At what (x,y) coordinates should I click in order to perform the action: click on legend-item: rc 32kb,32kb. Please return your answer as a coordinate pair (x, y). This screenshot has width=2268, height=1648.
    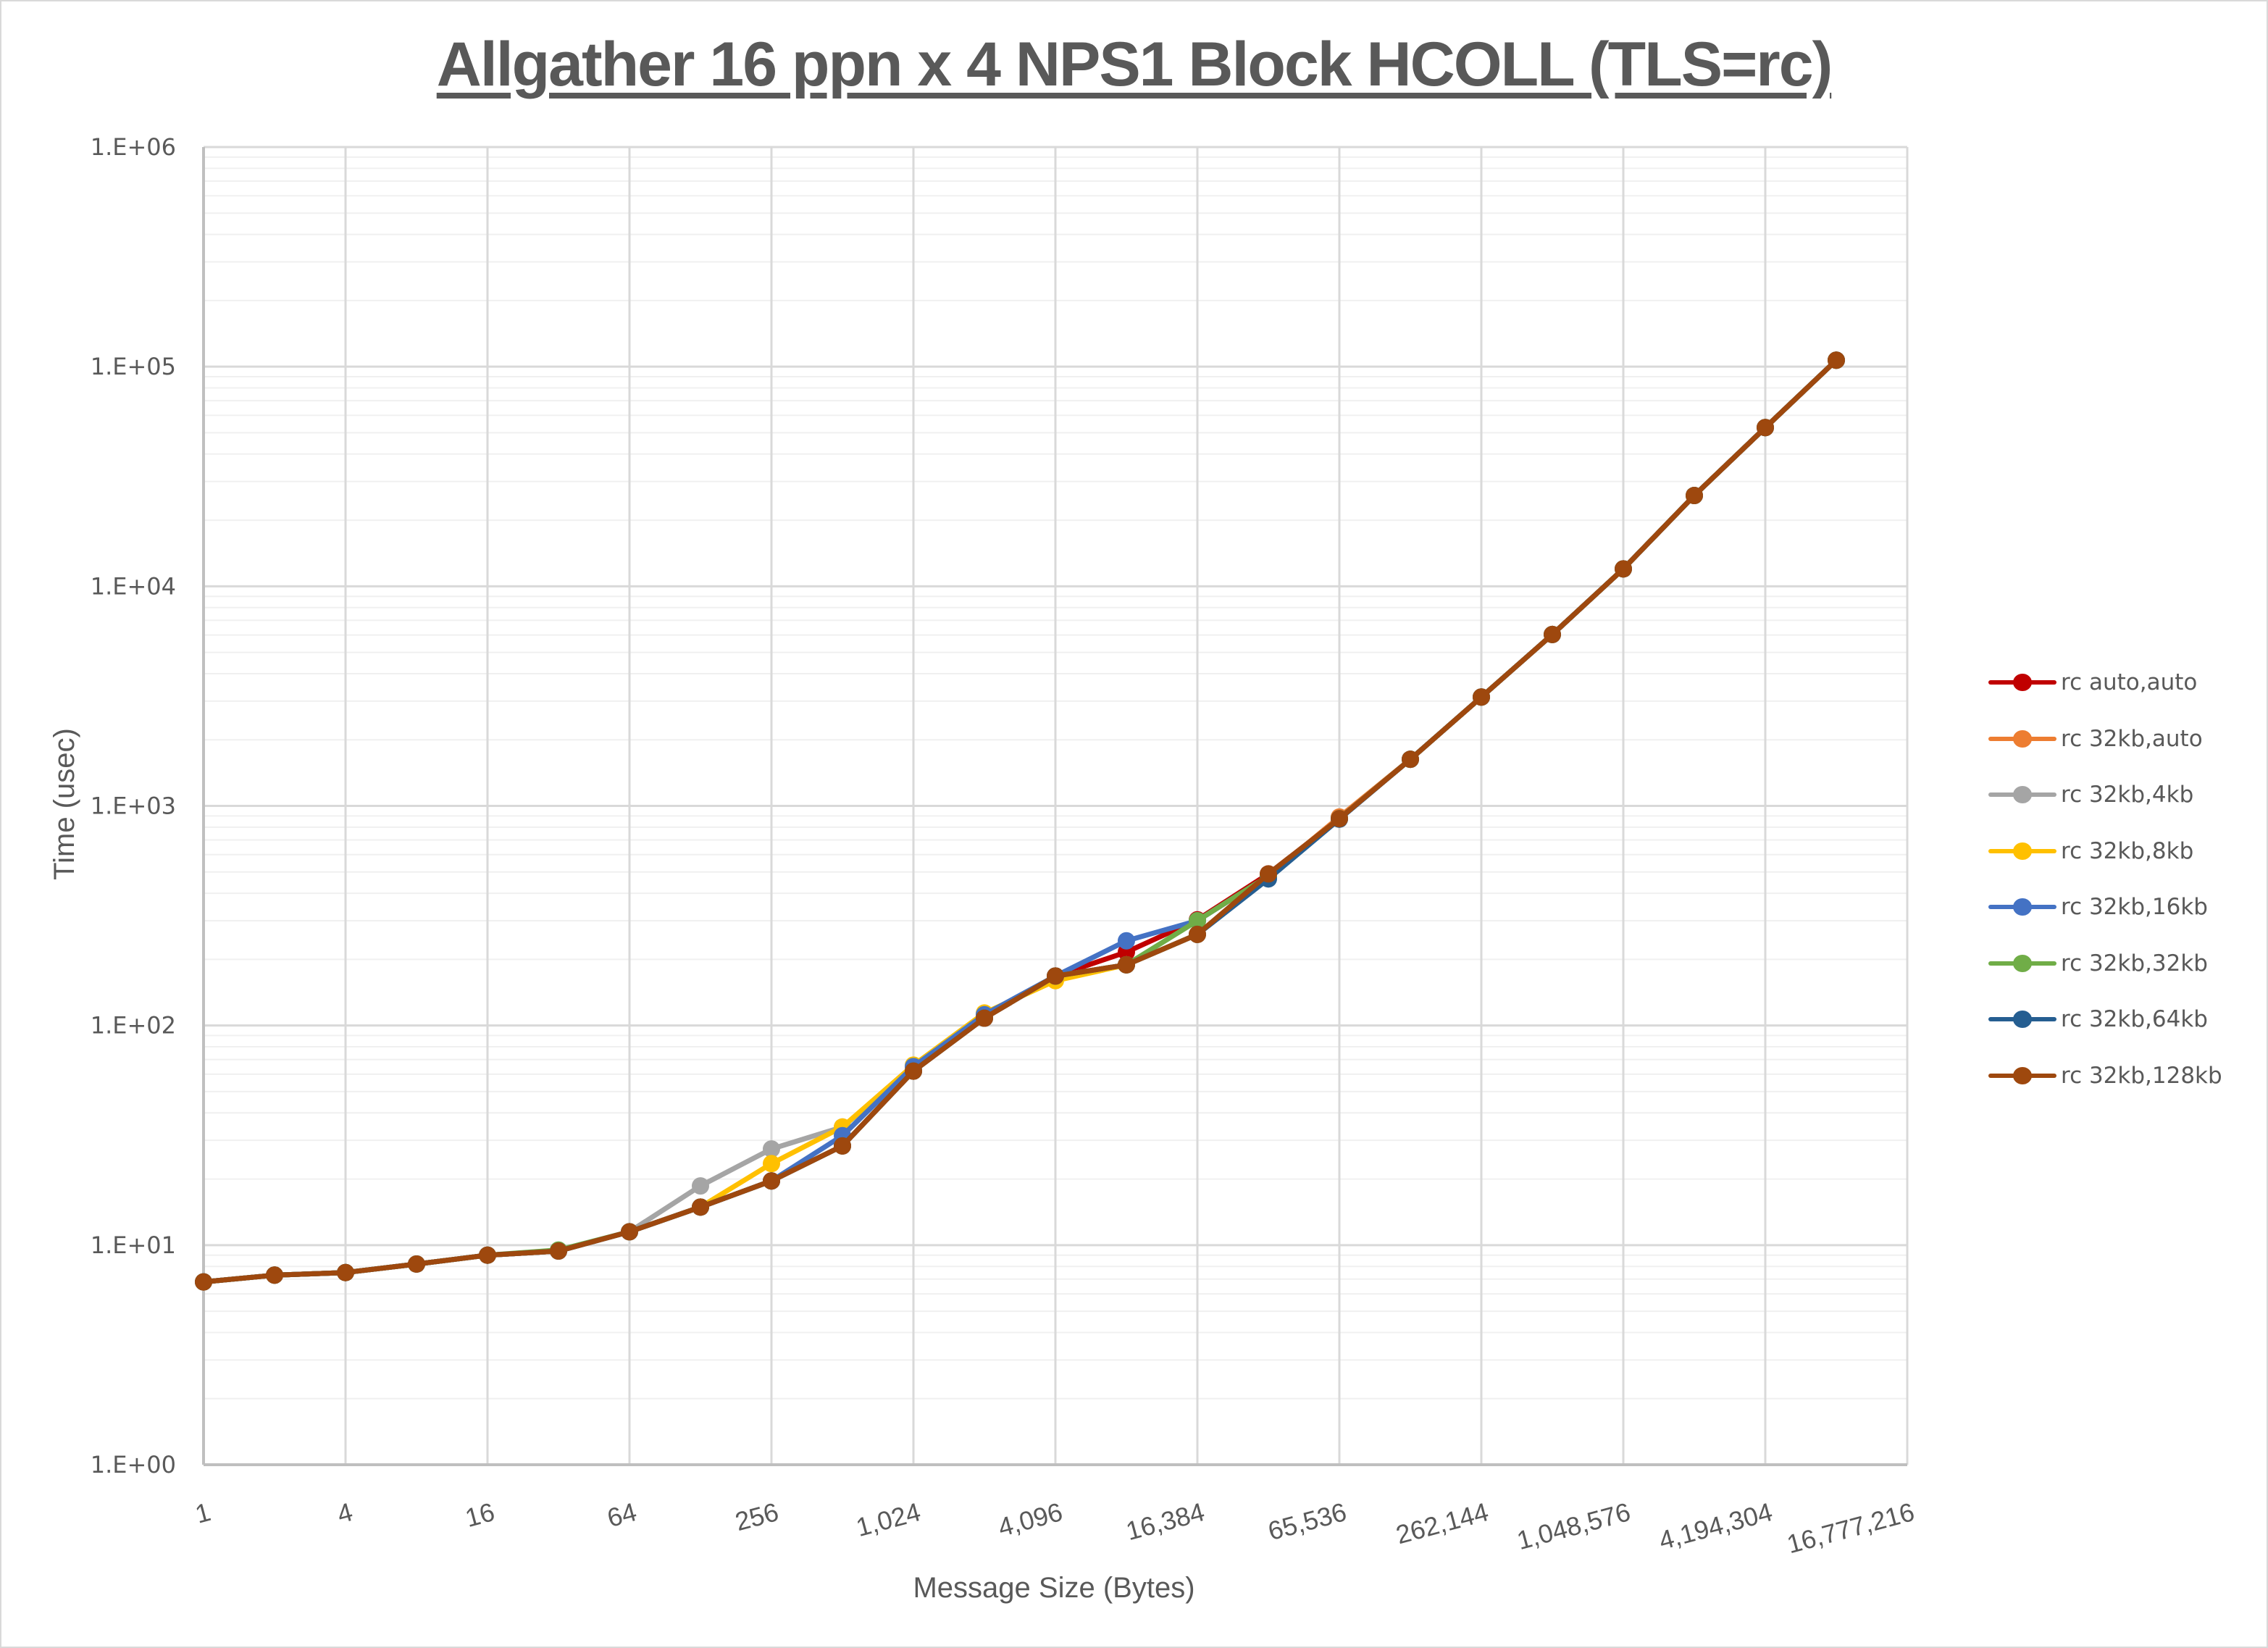
    Looking at the image, I should click on (2098, 963).